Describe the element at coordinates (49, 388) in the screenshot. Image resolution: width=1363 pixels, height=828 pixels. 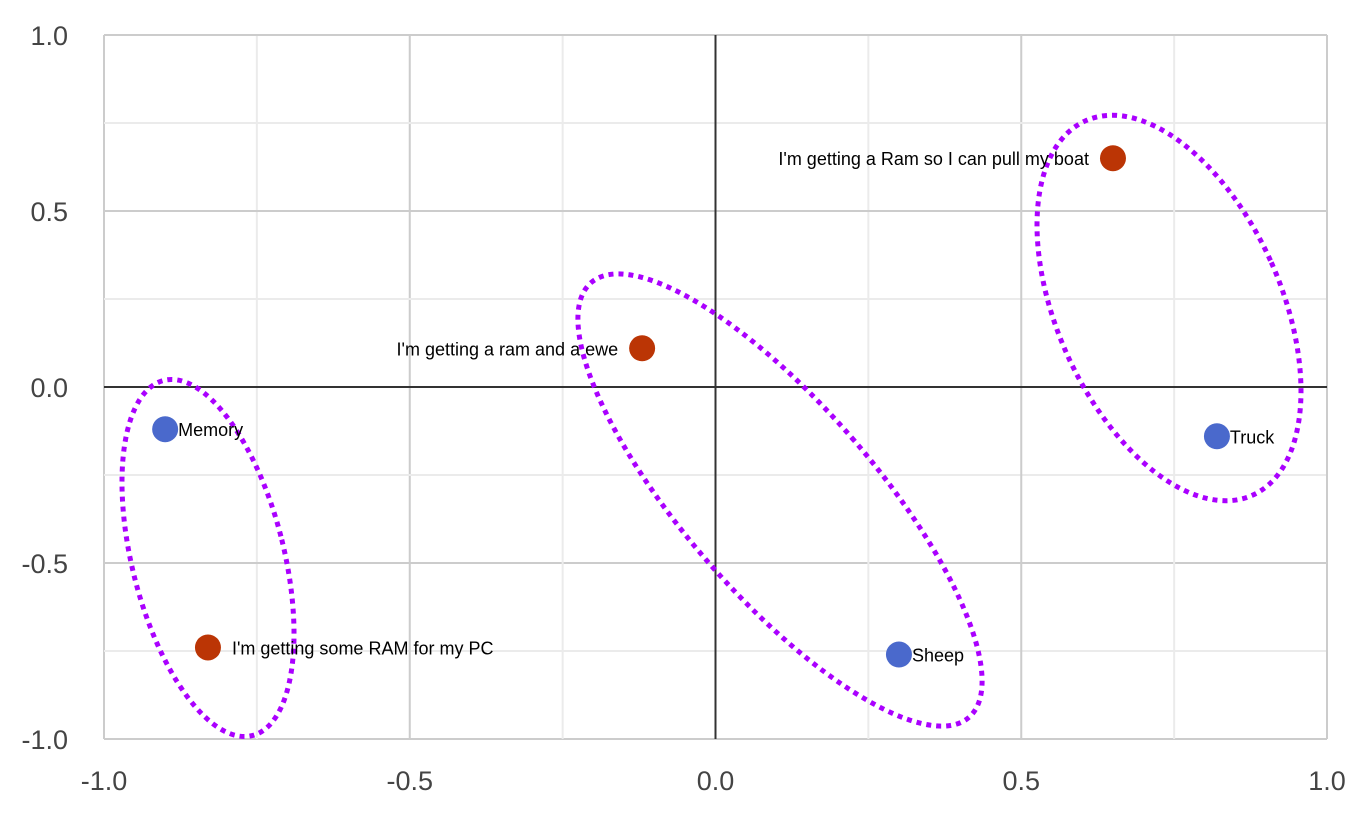
I see `y-tick-label: 0.0` at that location.